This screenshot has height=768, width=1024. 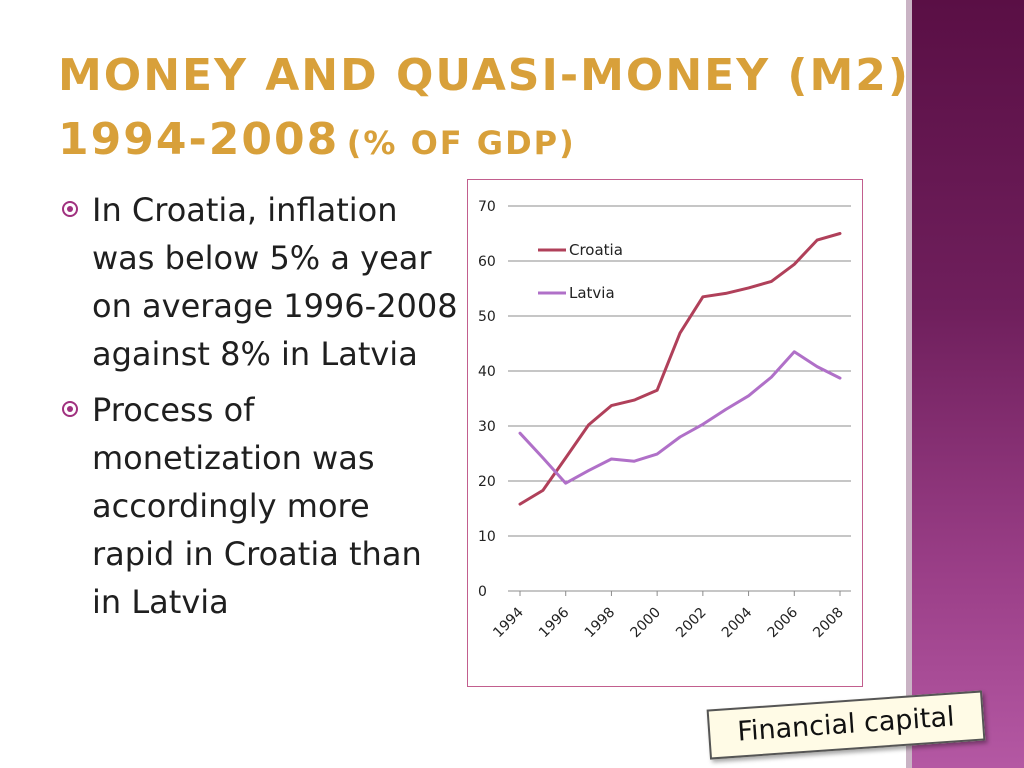 What do you see at coordinates (199, 139) in the screenshot?
I see `title-line-2: 1994-2008` at bounding box center [199, 139].